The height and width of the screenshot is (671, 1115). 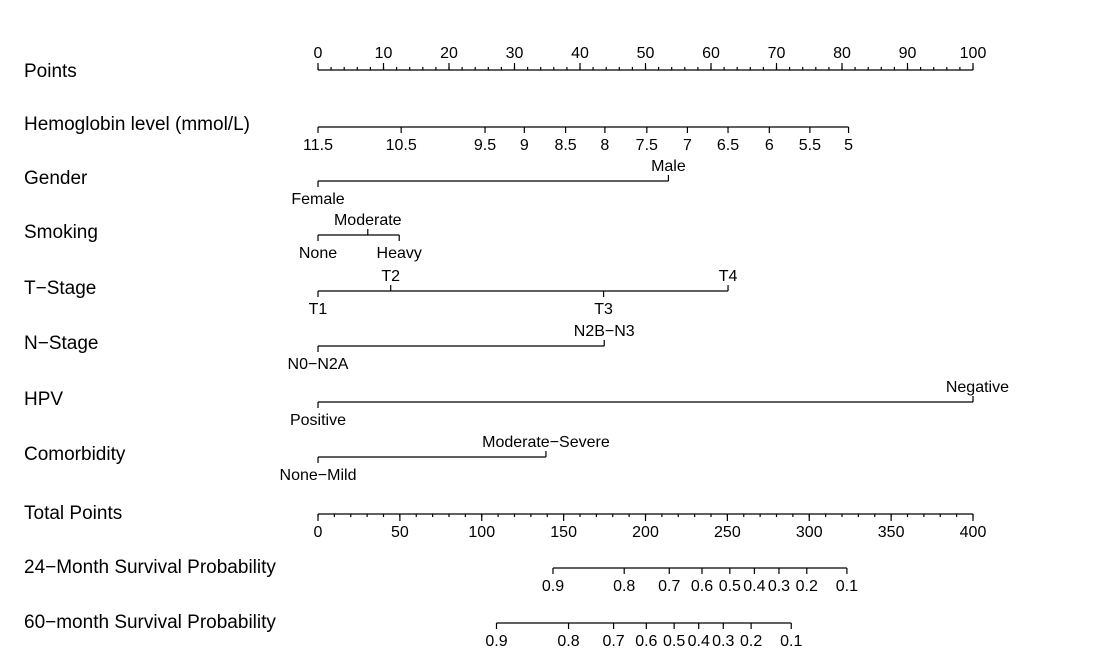 I want to click on gender-level-label: Female, so click(x=317, y=199).